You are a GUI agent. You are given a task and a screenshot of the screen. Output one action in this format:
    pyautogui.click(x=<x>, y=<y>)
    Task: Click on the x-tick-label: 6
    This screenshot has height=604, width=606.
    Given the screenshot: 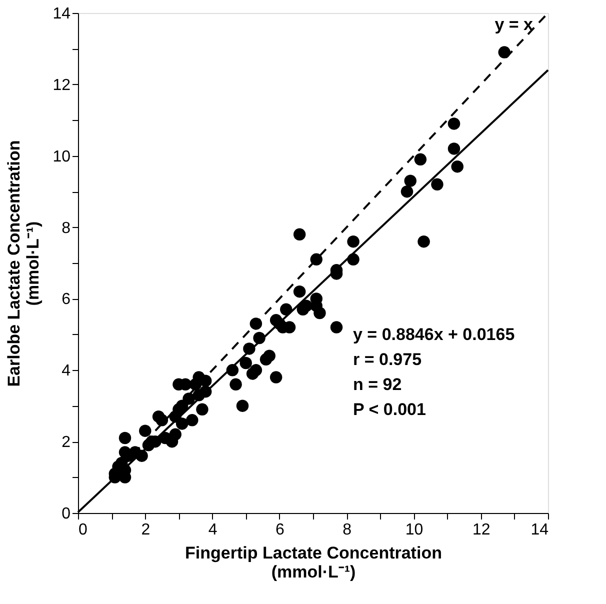 What is the action you would take?
    pyautogui.click(x=279, y=530)
    